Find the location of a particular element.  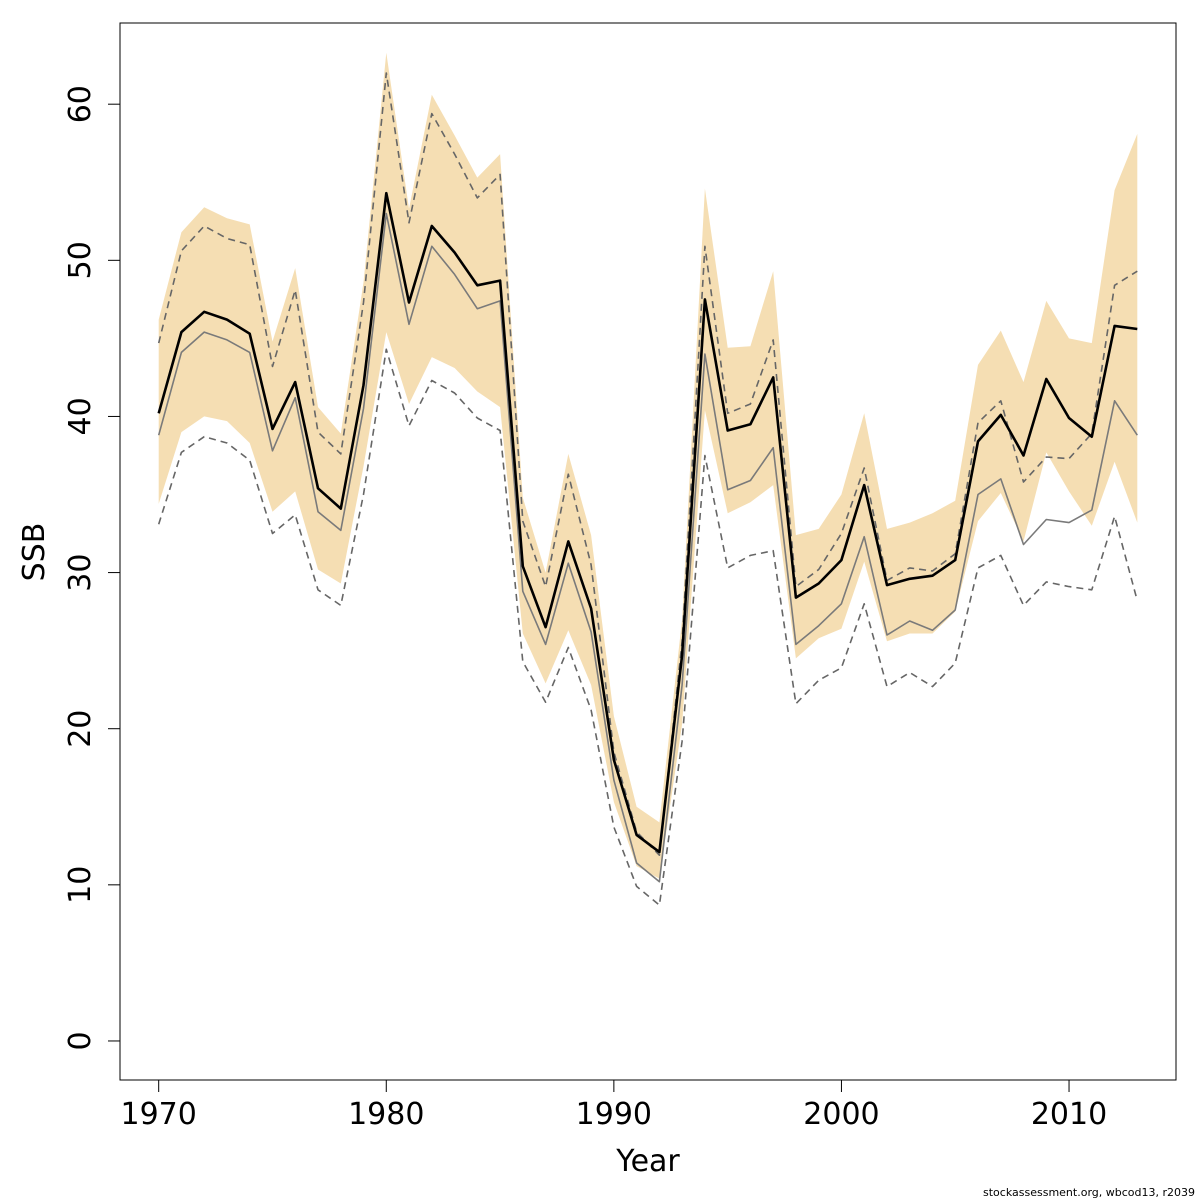

y-tick-label: 50 is located at coordinates (80, 260).